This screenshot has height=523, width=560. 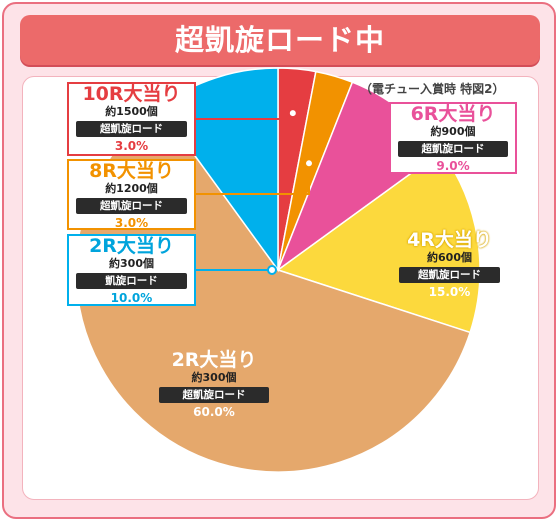 I want to click on title-bar: 超凱旋ロード中, so click(x=280, y=40).